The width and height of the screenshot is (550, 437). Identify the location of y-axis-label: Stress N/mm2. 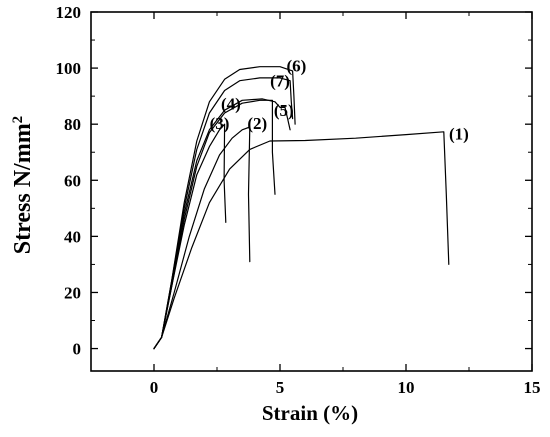
(23, 185).